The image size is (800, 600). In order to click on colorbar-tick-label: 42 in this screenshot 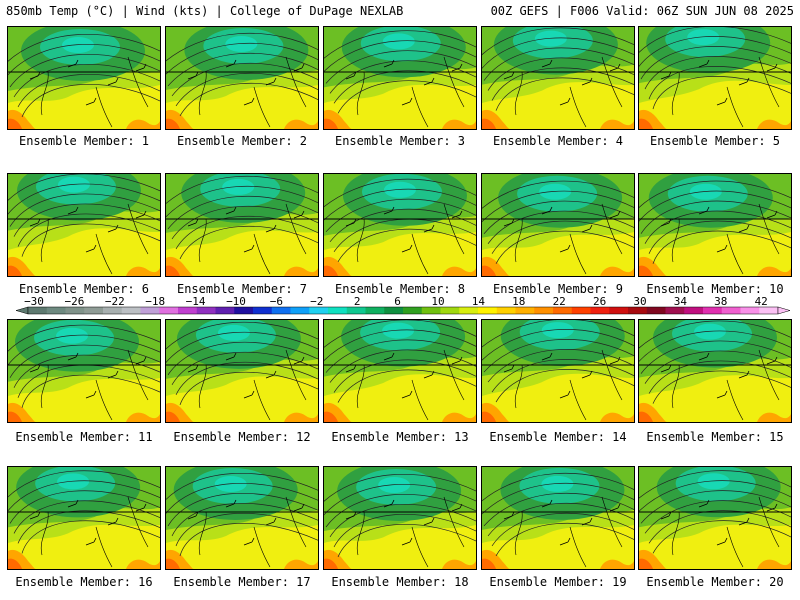, I will do `click(761, 302)`.